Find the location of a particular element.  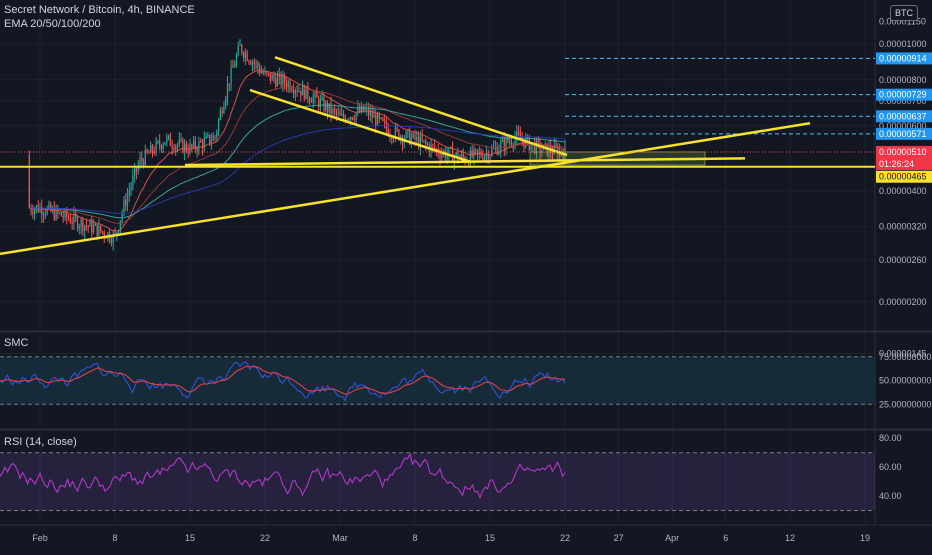

ema-legend: EMA 20/50/100/200 is located at coordinates (52, 24).